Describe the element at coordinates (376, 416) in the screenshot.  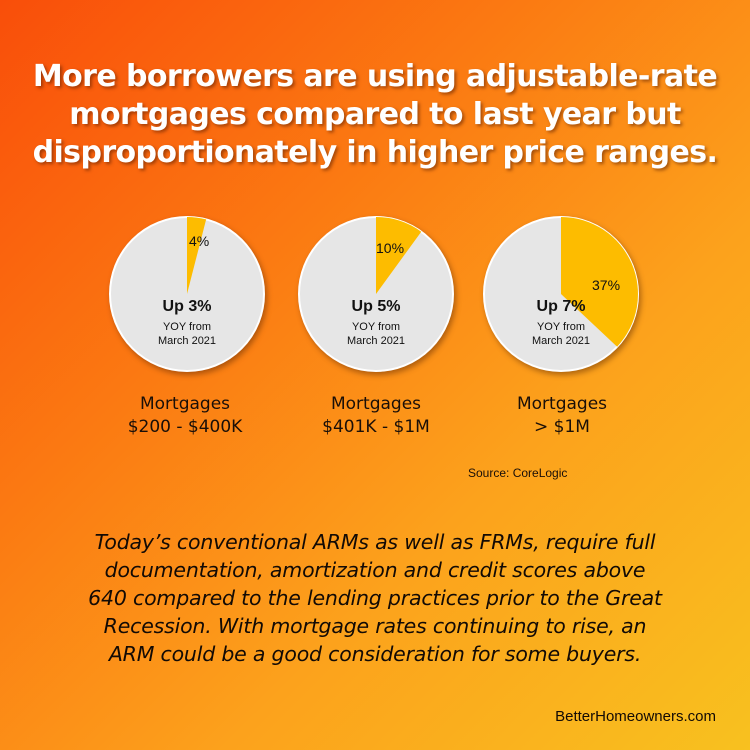
I see `category-label-2: Mortgages $401K - $1M` at that location.